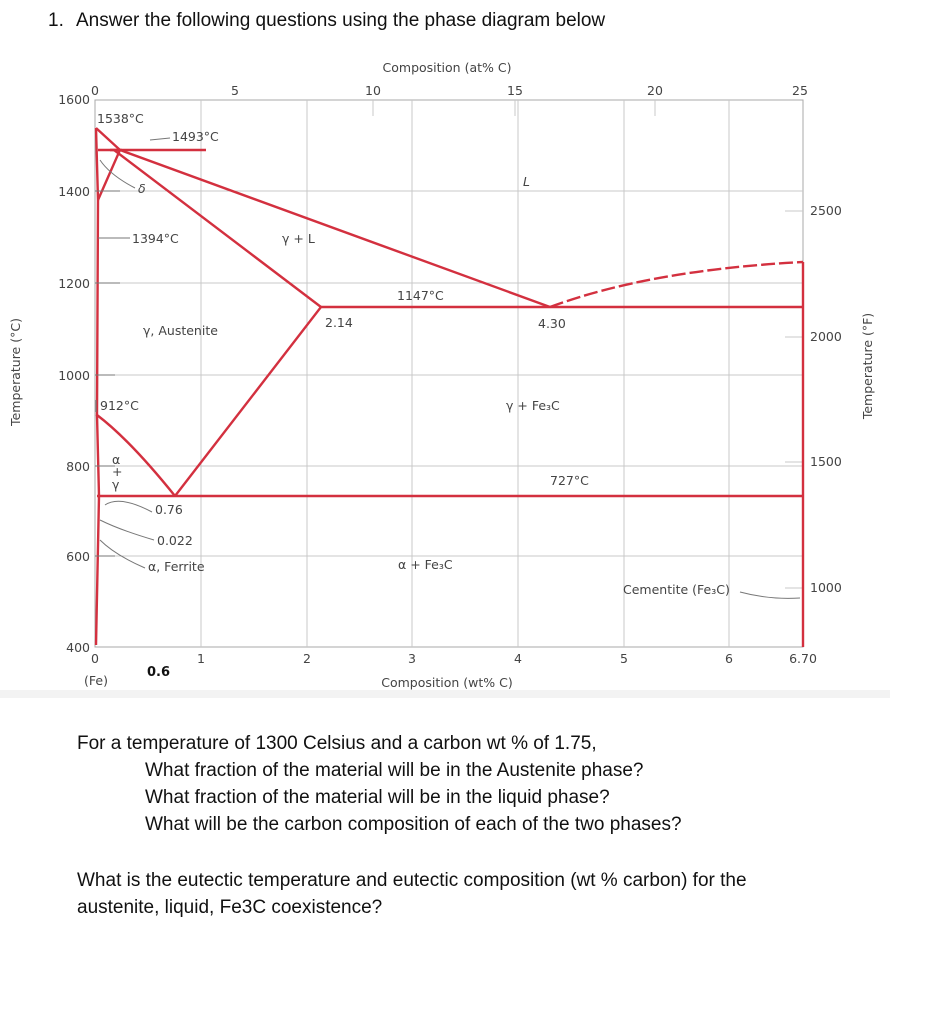  Describe the element at coordinates (116, 459) in the screenshot. I see `diagram-label: α` at that location.